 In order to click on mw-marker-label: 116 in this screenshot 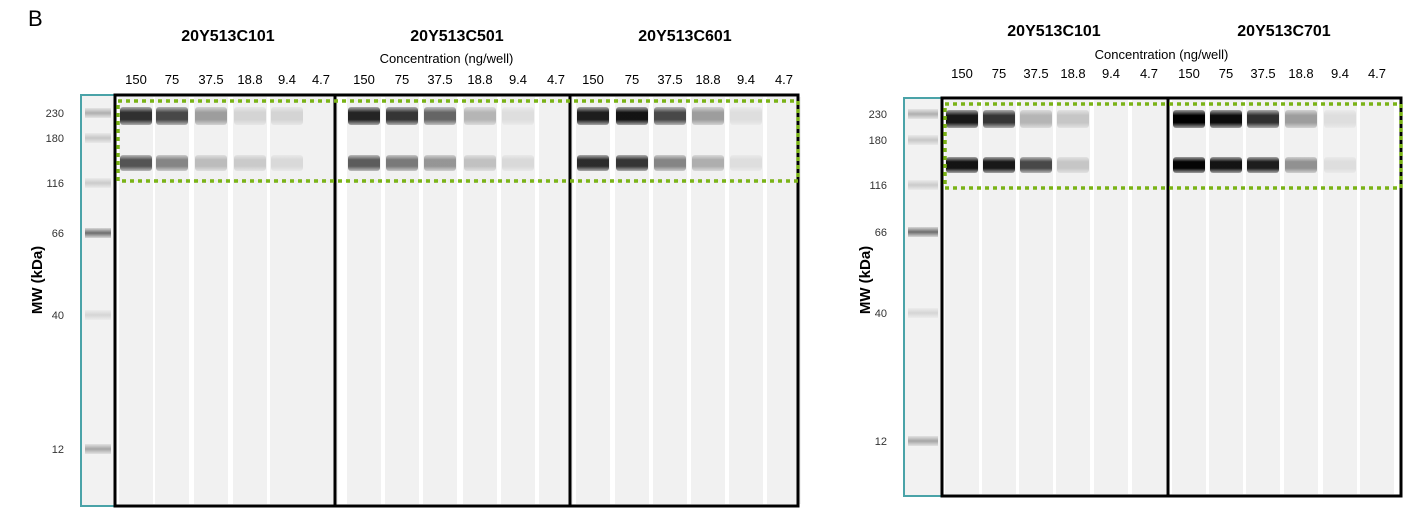, I will do `click(55, 184)`.